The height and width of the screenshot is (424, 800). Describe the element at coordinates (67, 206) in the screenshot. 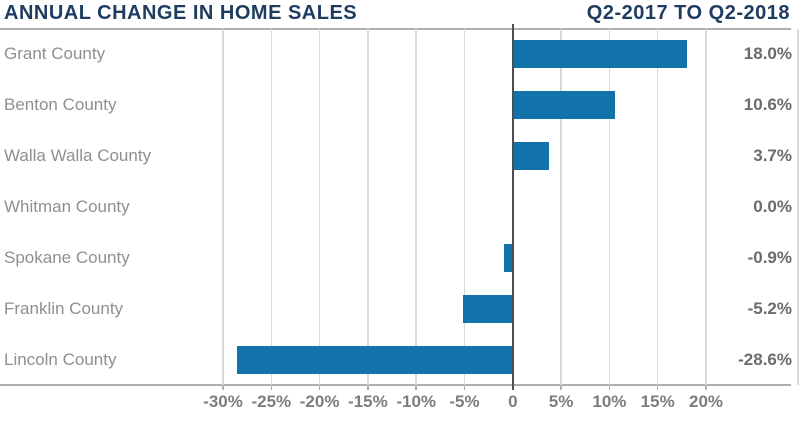

I see `category-label: Whitman County` at that location.